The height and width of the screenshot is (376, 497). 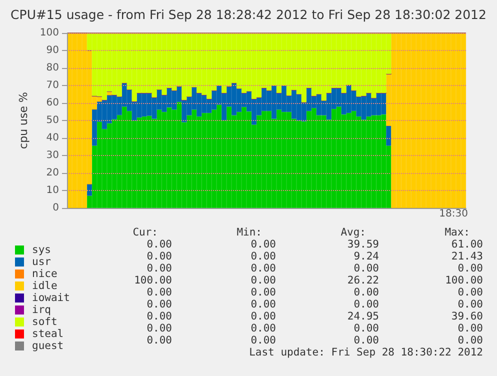 What do you see at coordinates (363, 280) in the screenshot?
I see `text: 26.22` at bounding box center [363, 280].